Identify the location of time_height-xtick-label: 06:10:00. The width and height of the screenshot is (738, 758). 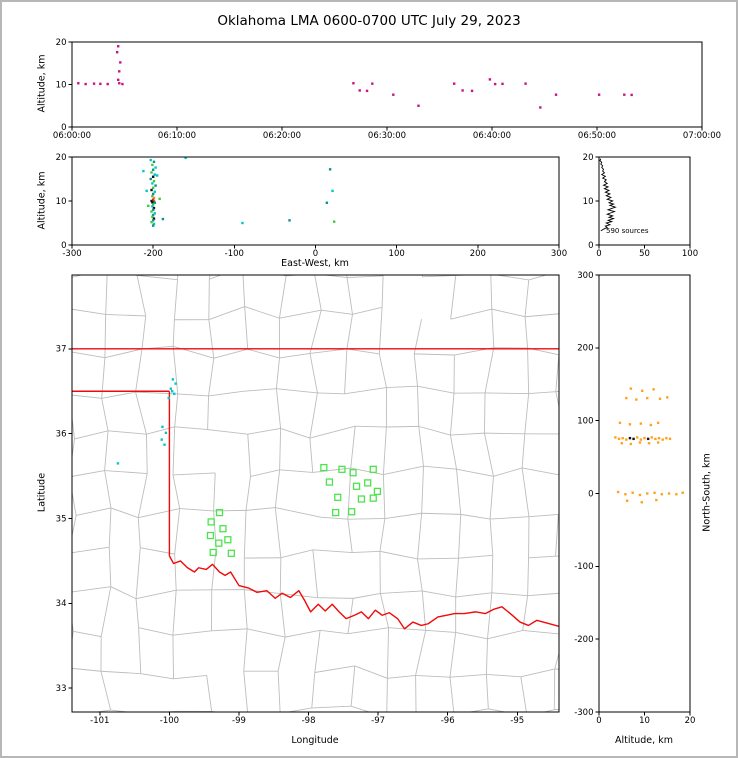
(177, 136).